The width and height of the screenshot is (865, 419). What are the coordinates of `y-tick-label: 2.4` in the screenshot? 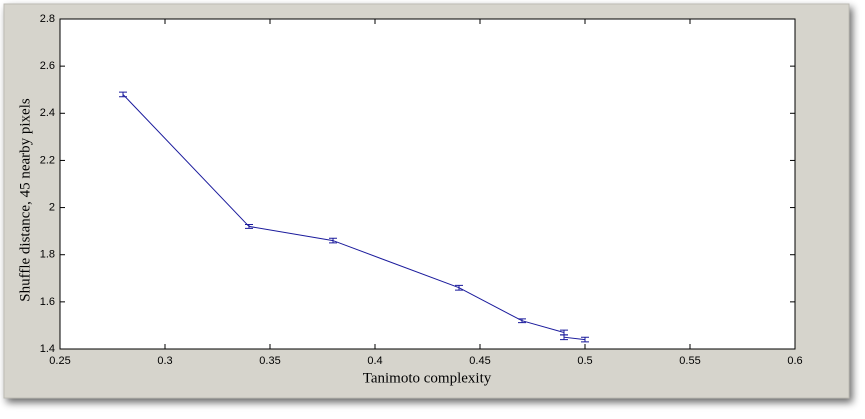 It's located at (47, 113).